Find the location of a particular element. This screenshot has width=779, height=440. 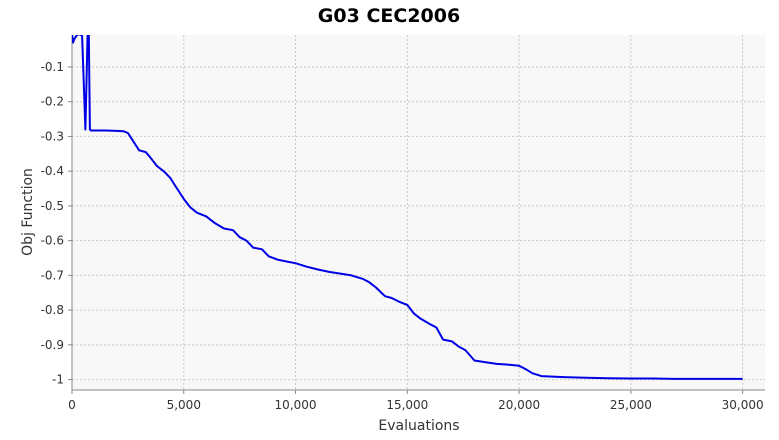

y-tick-label: -0.8 is located at coordinates (52, 310).